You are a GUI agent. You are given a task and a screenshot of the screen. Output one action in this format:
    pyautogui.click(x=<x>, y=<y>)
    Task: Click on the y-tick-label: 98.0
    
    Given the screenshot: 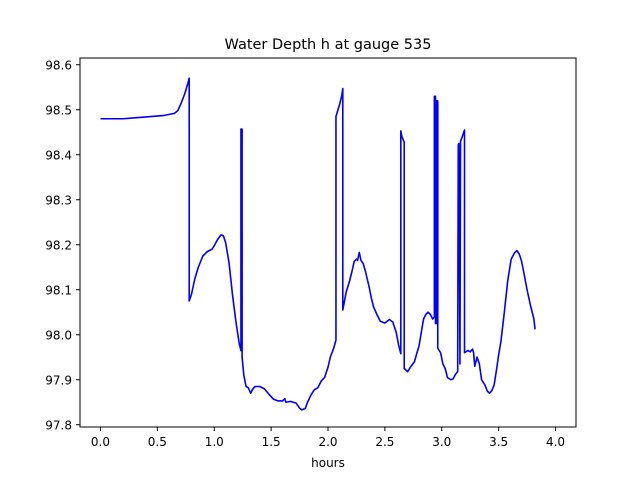 What is the action you would take?
    pyautogui.click(x=58, y=335)
    